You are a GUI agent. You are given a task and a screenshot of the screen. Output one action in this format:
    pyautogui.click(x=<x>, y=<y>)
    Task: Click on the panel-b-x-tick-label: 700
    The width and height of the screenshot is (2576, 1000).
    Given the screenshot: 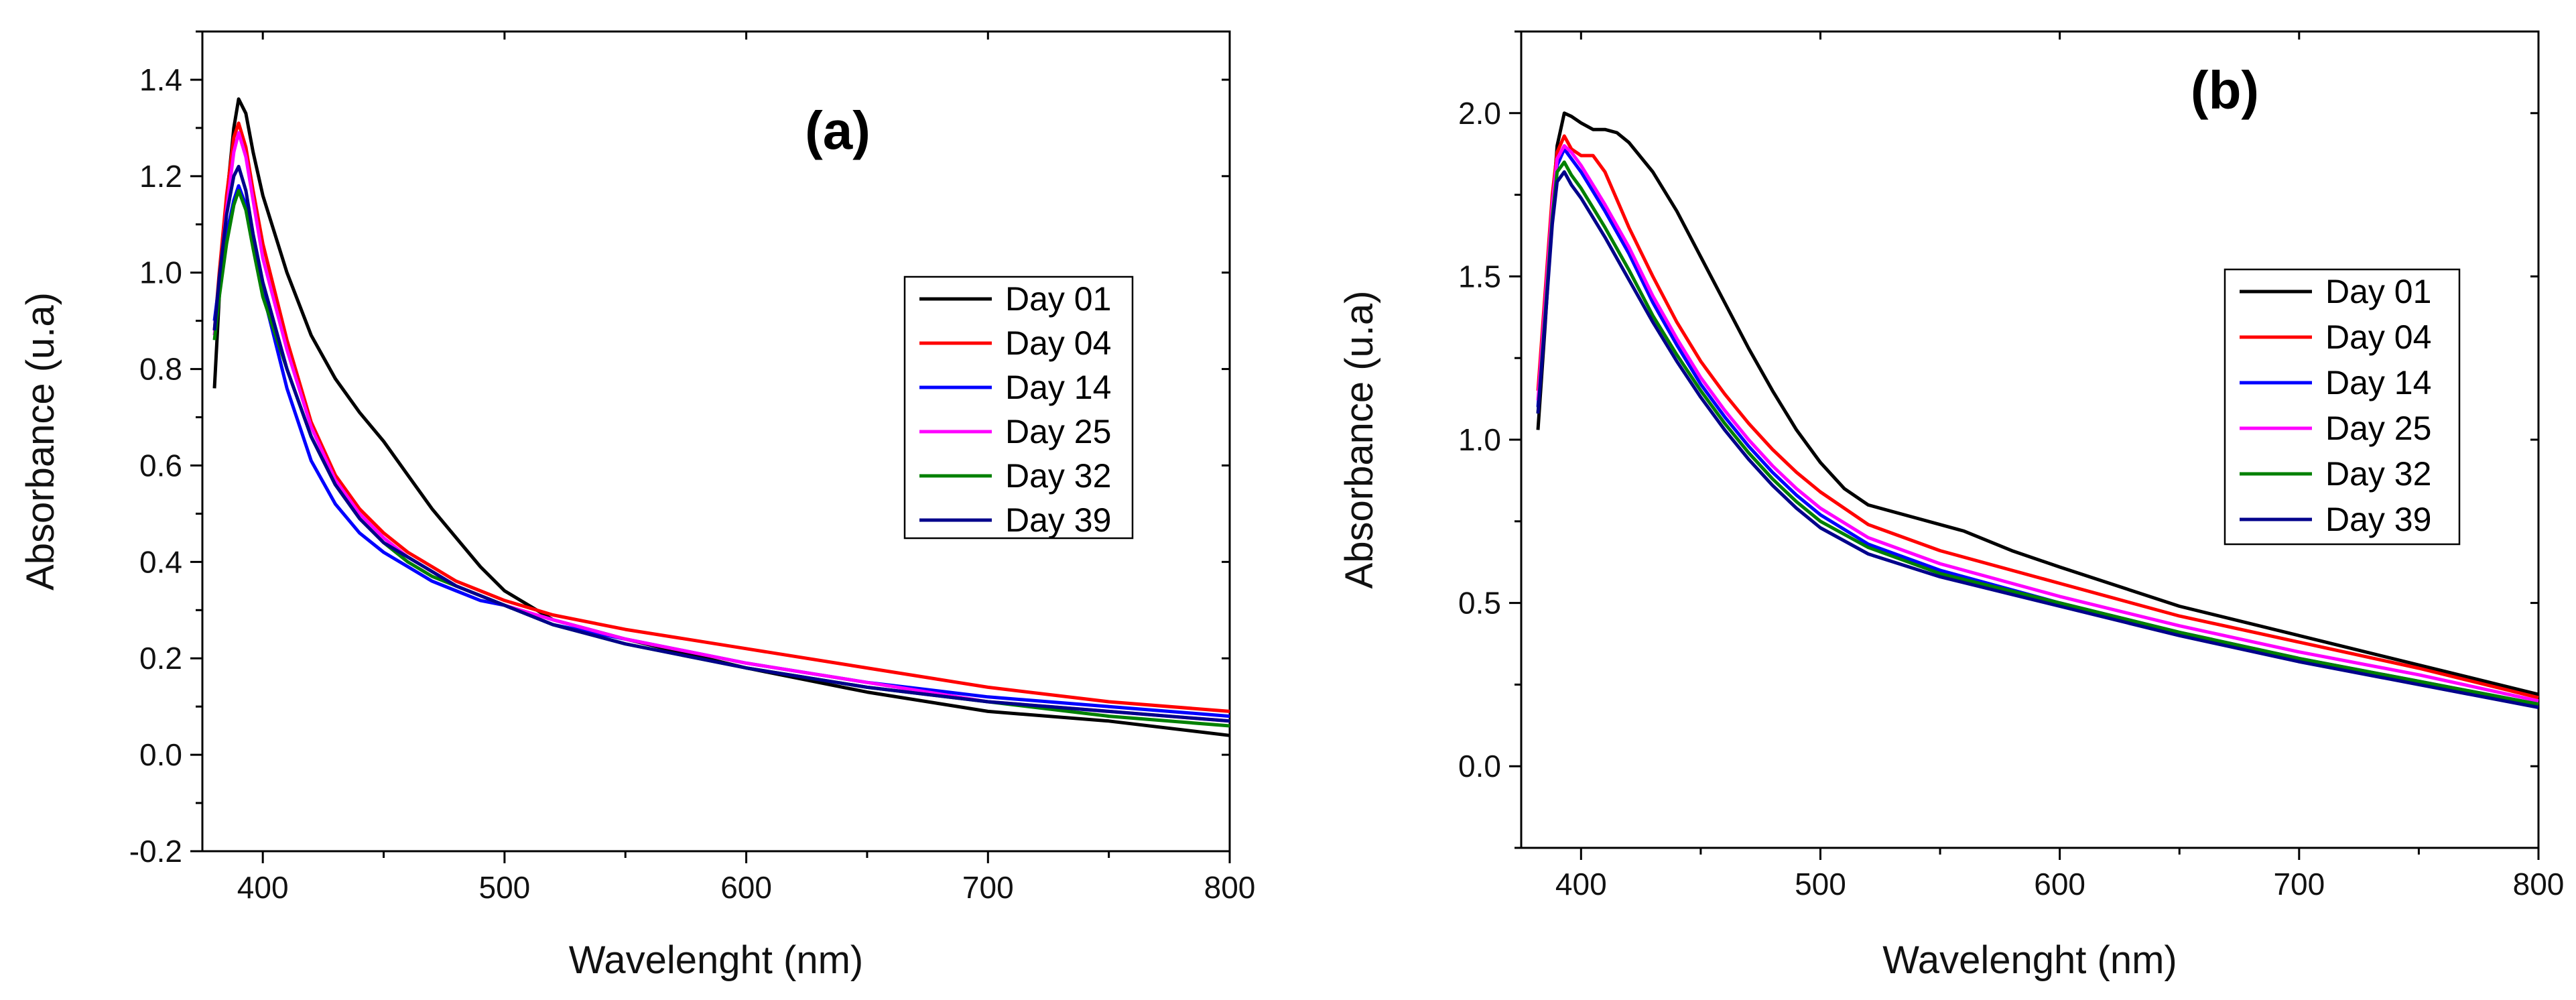 What is the action you would take?
    pyautogui.click(x=2299, y=884)
    